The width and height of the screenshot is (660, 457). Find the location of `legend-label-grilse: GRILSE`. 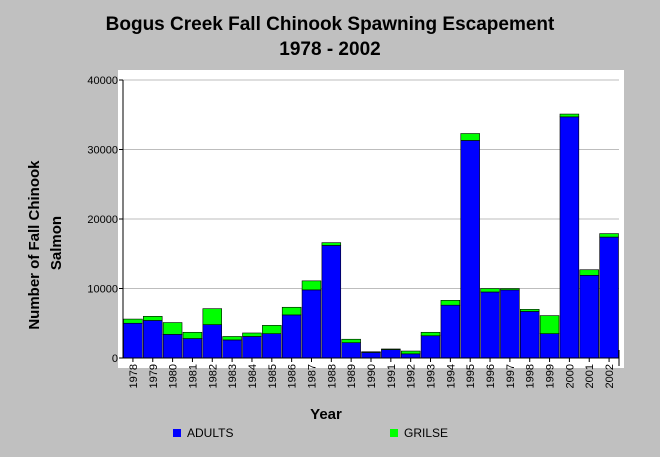

legend-label-grilse: GRILSE is located at coordinates (426, 433).